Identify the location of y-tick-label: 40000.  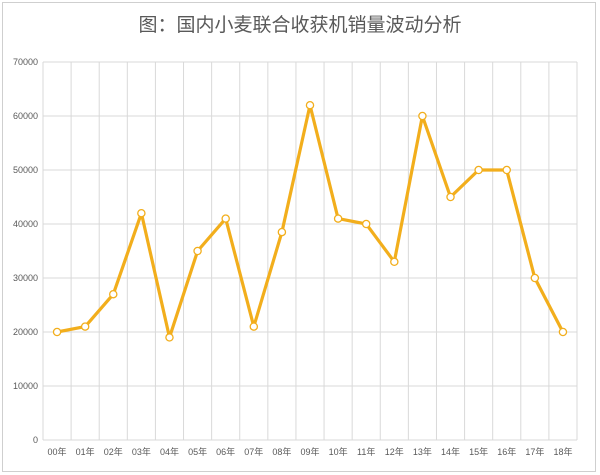
(25, 224).